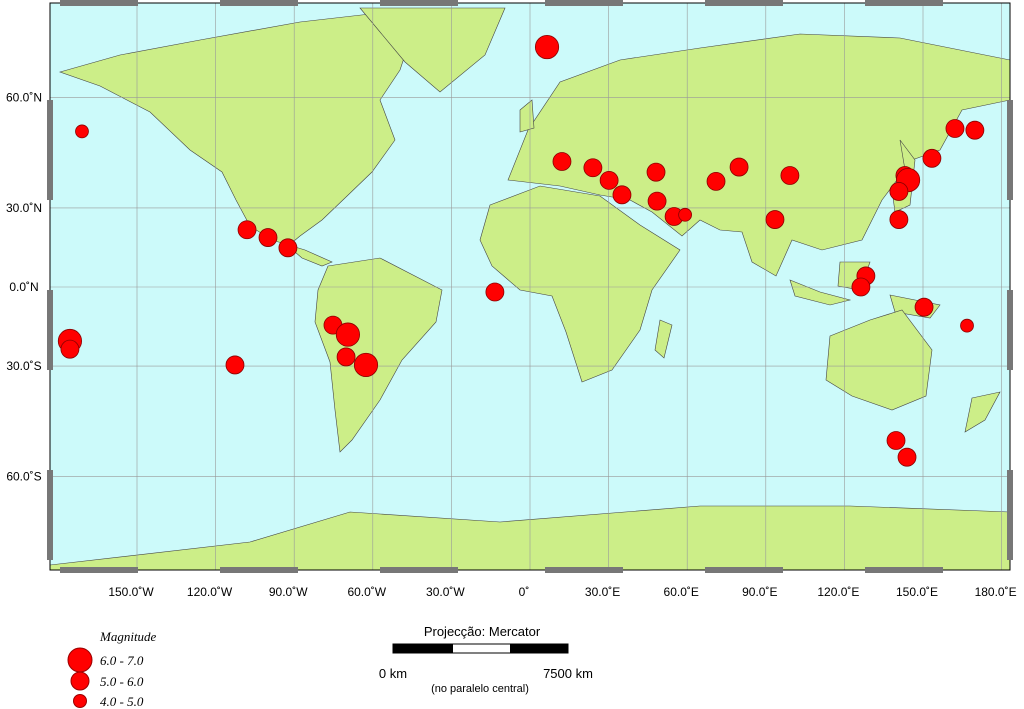  I want to click on legend-title: Magnitude, so click(128, 636).